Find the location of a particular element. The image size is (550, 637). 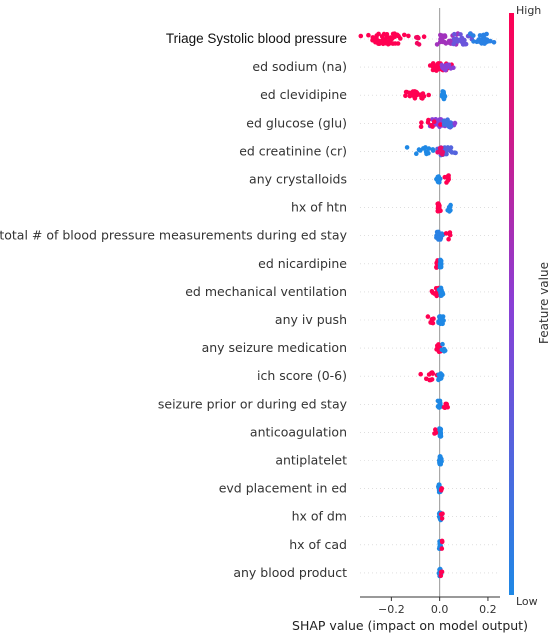

feature-label: ed clevidipine is located at coordinates (303, 94).